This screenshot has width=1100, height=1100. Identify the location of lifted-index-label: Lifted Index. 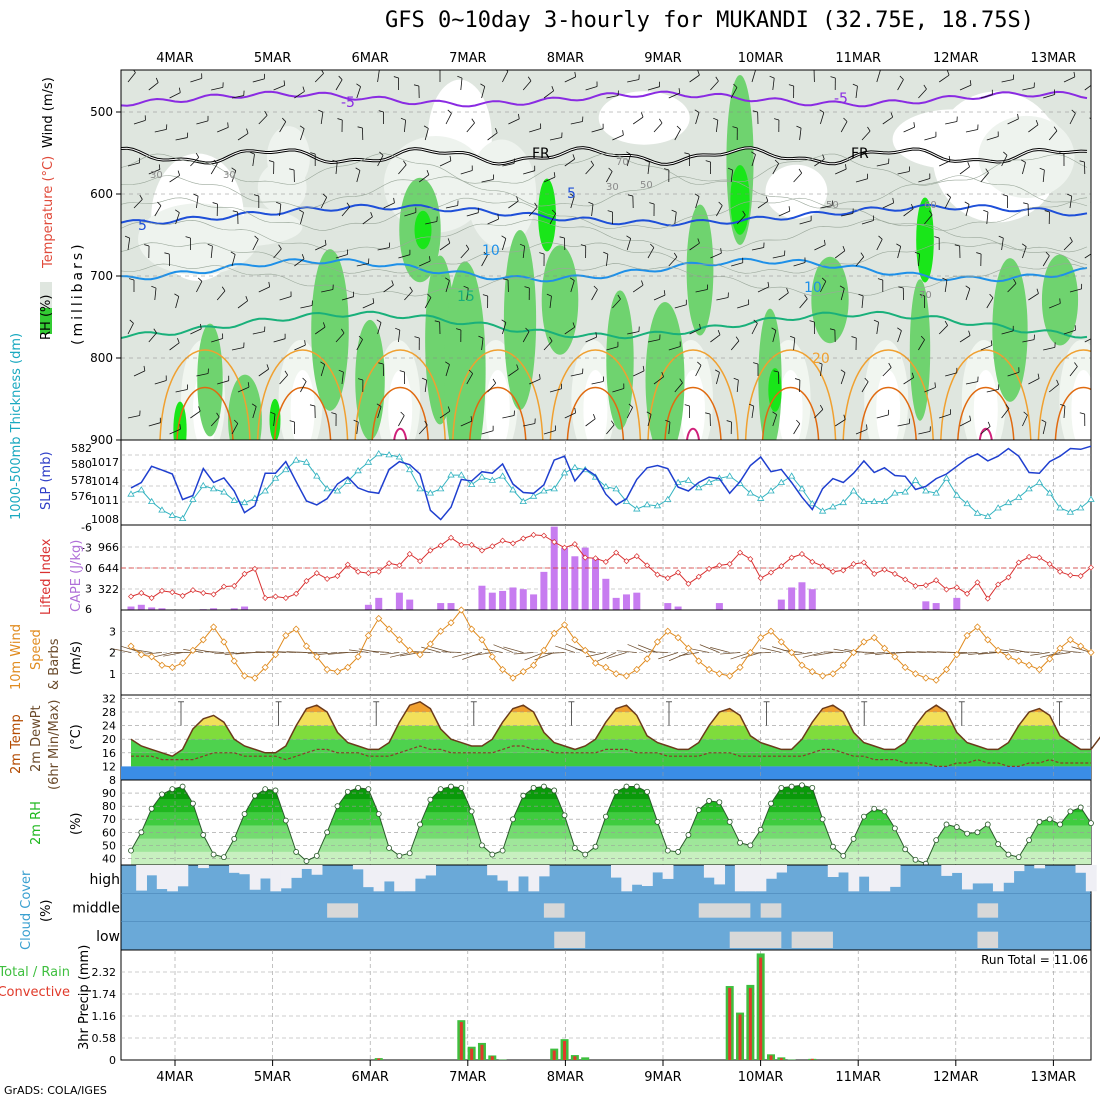
(46, 576).